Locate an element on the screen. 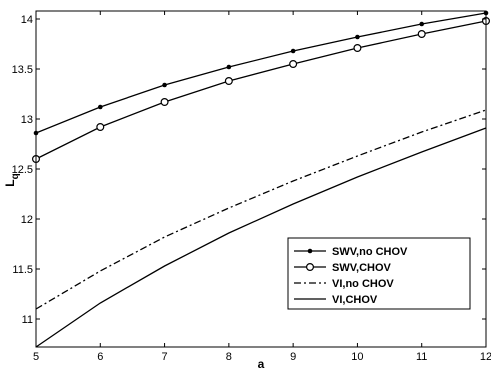 Image resolution: width=491 pixels, height=370 pixels. x-tick-label: 7 is located at coordinates (165, 357).